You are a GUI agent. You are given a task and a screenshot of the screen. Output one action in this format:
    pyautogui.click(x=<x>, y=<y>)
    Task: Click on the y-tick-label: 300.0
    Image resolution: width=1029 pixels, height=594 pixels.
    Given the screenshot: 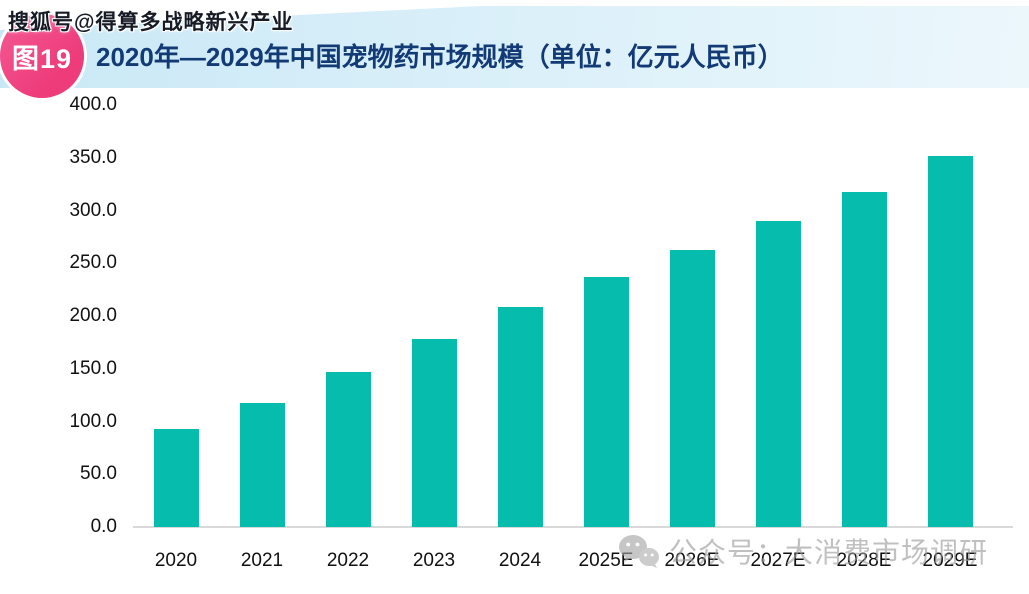 What is the action you would take?
    pyautogui.click(x=93, y=210)
    